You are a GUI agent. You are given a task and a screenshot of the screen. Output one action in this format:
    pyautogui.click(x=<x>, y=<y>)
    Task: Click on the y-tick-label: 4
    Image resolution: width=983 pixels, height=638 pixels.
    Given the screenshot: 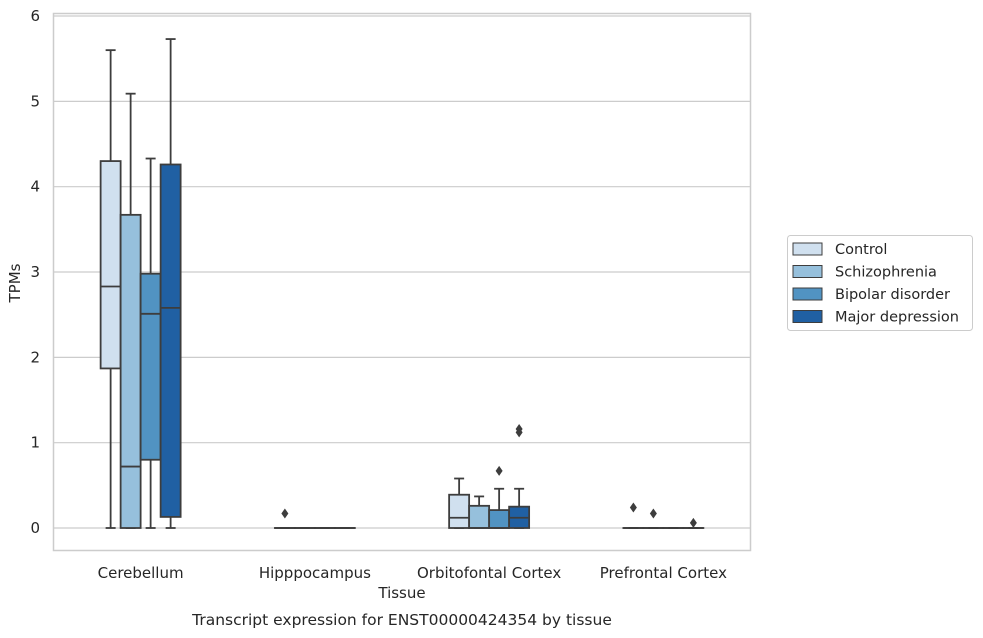 What is the action you would take?
    pyautogui.click(x=35, y=187)
    